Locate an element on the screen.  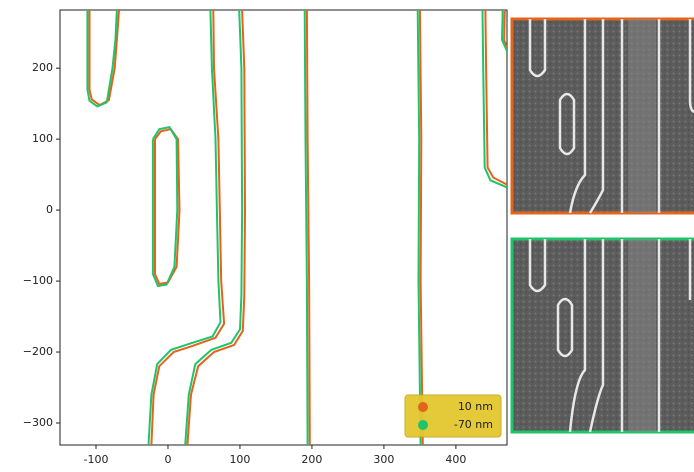
y-tick-label: 200 is located at coordinates (42, 67).